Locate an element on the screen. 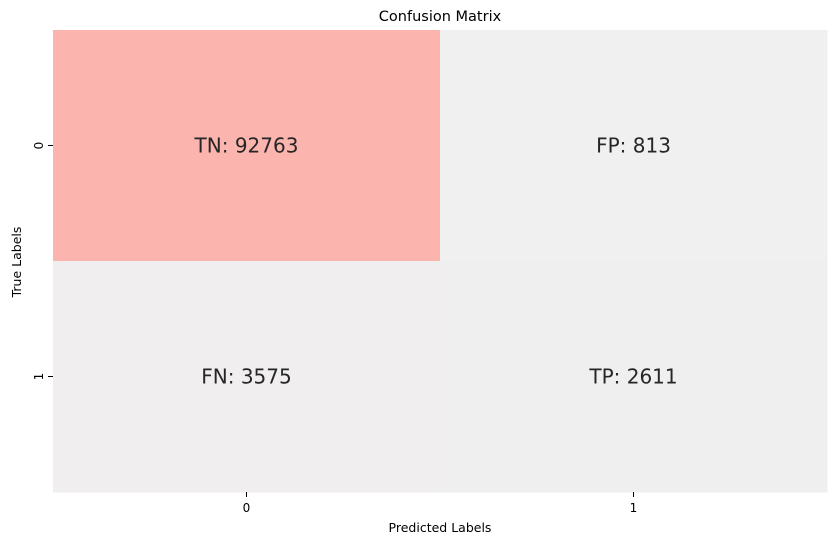 The image size is (838, 549). cell-annotation-1-0: FN: 3575 is located at coordinates (246, 377).